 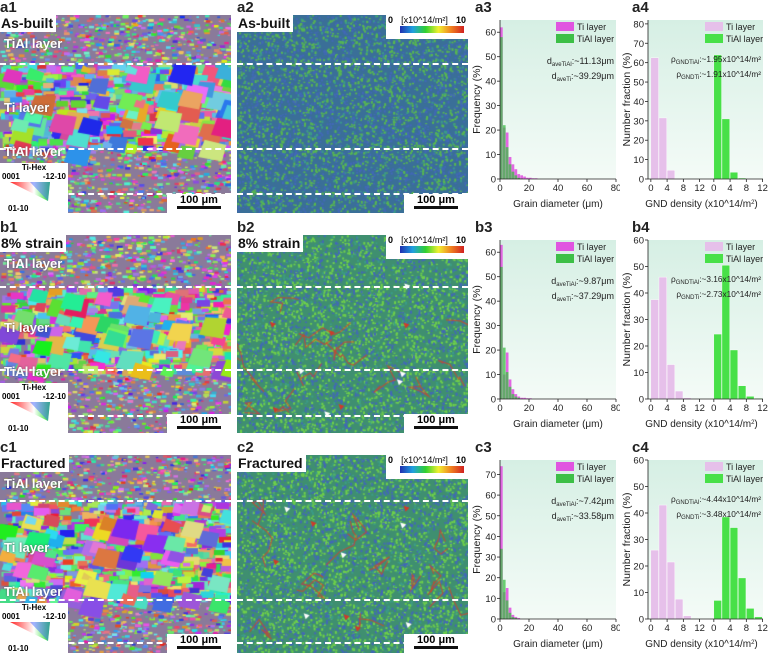 What do you see at coordinates (477, 539) in the screenshot?
I see `y-axis-label: Frequency (%)` at bounding box center [477, 539].